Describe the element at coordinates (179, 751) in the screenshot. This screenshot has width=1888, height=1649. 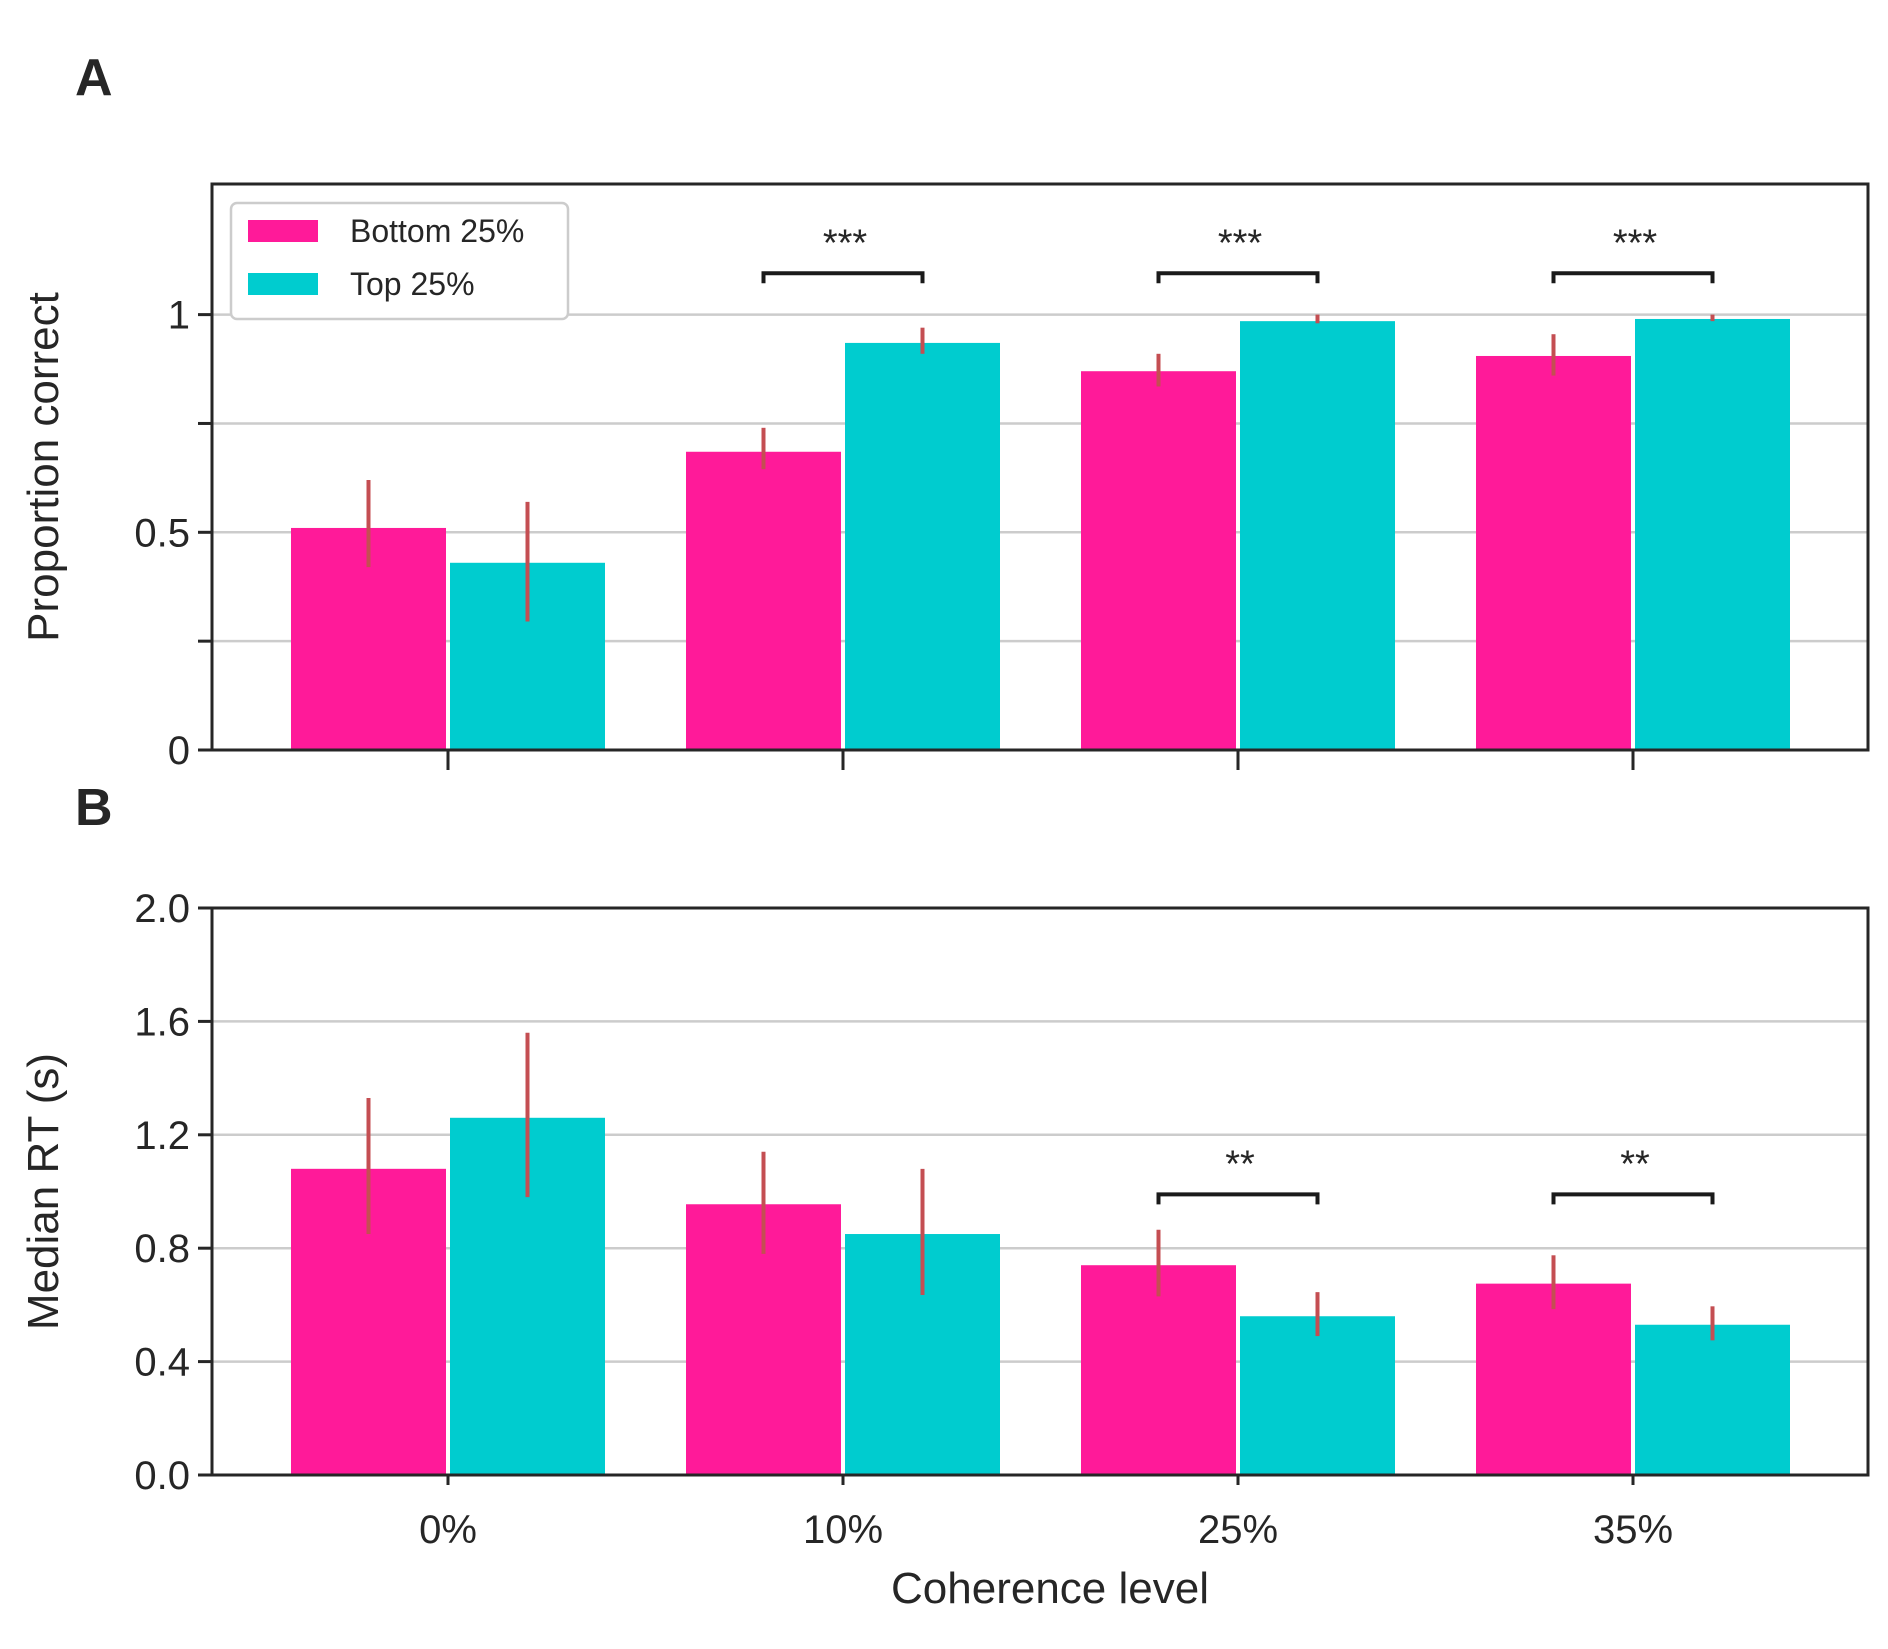
I see `y-tick-label: 0` at that location.